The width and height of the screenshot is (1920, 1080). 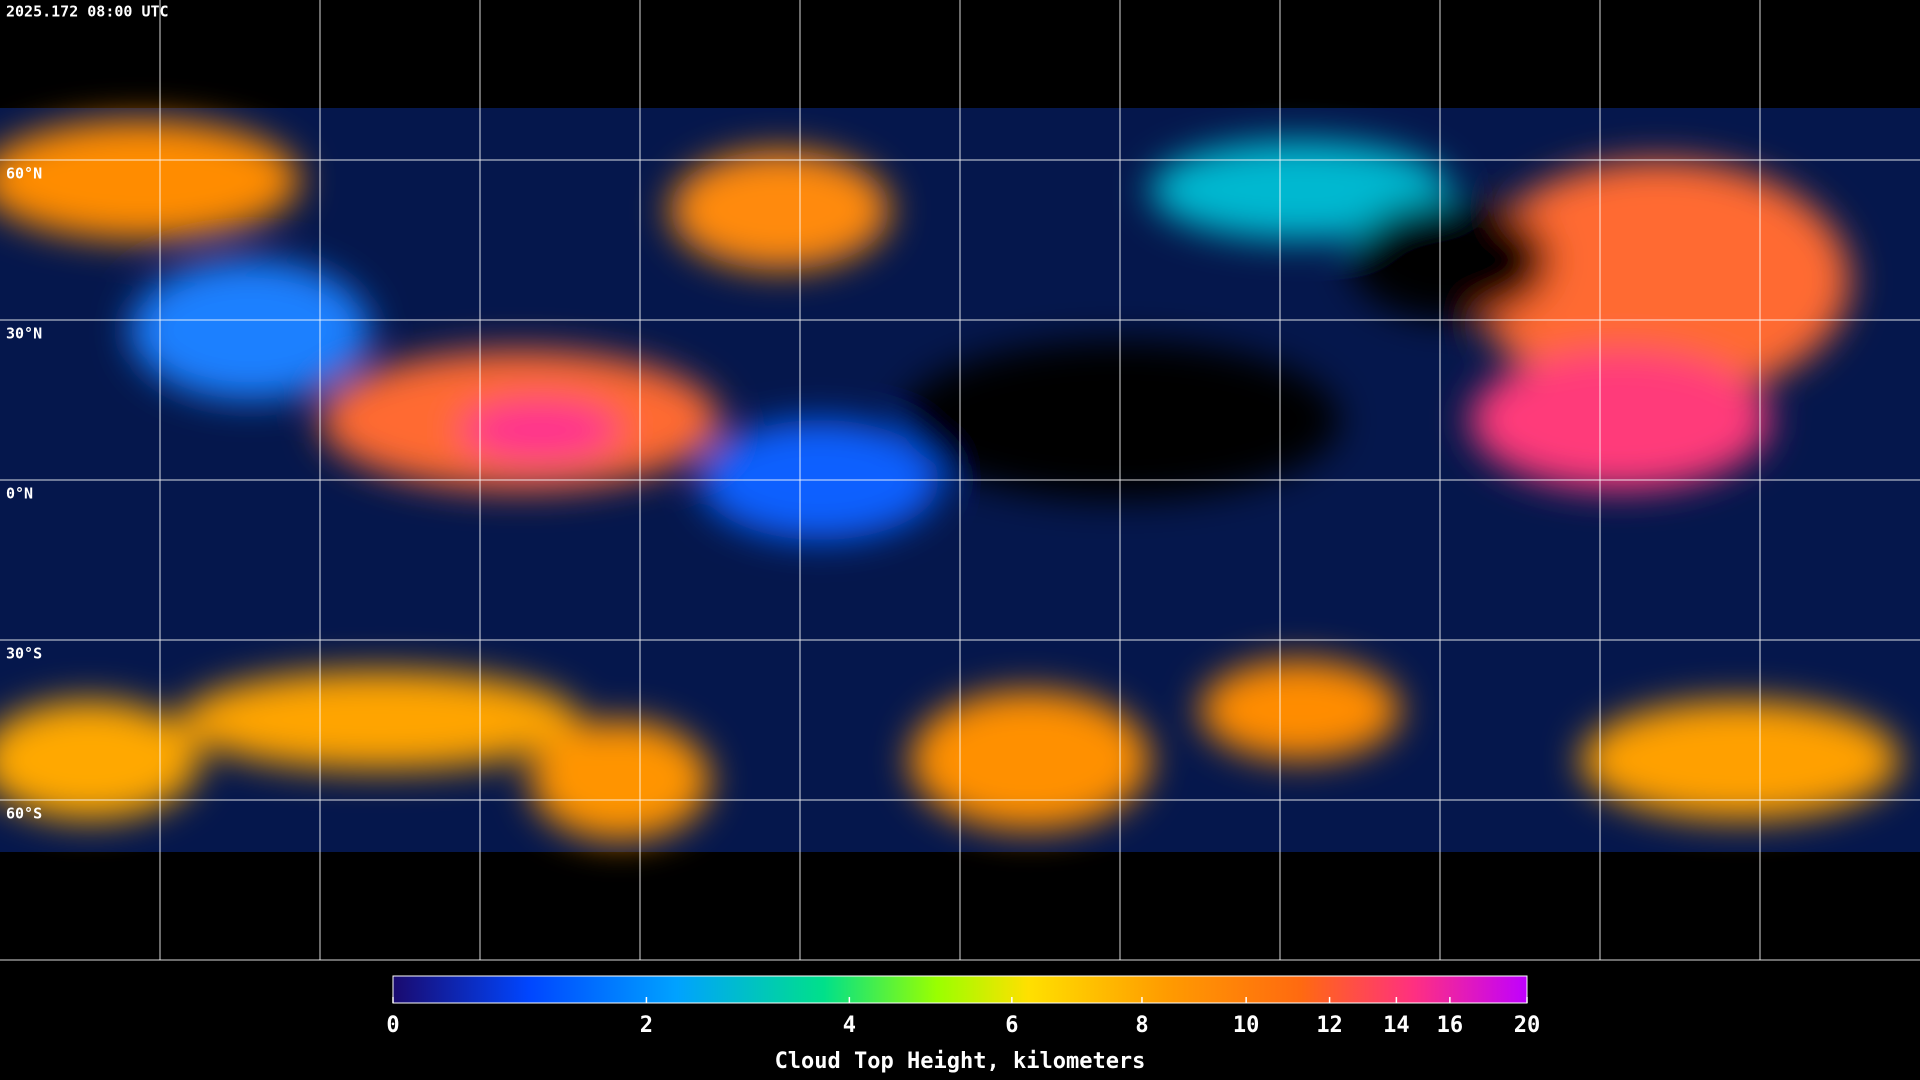 I want to click on latitude-label: 30°S, so click(x=24, y=654).